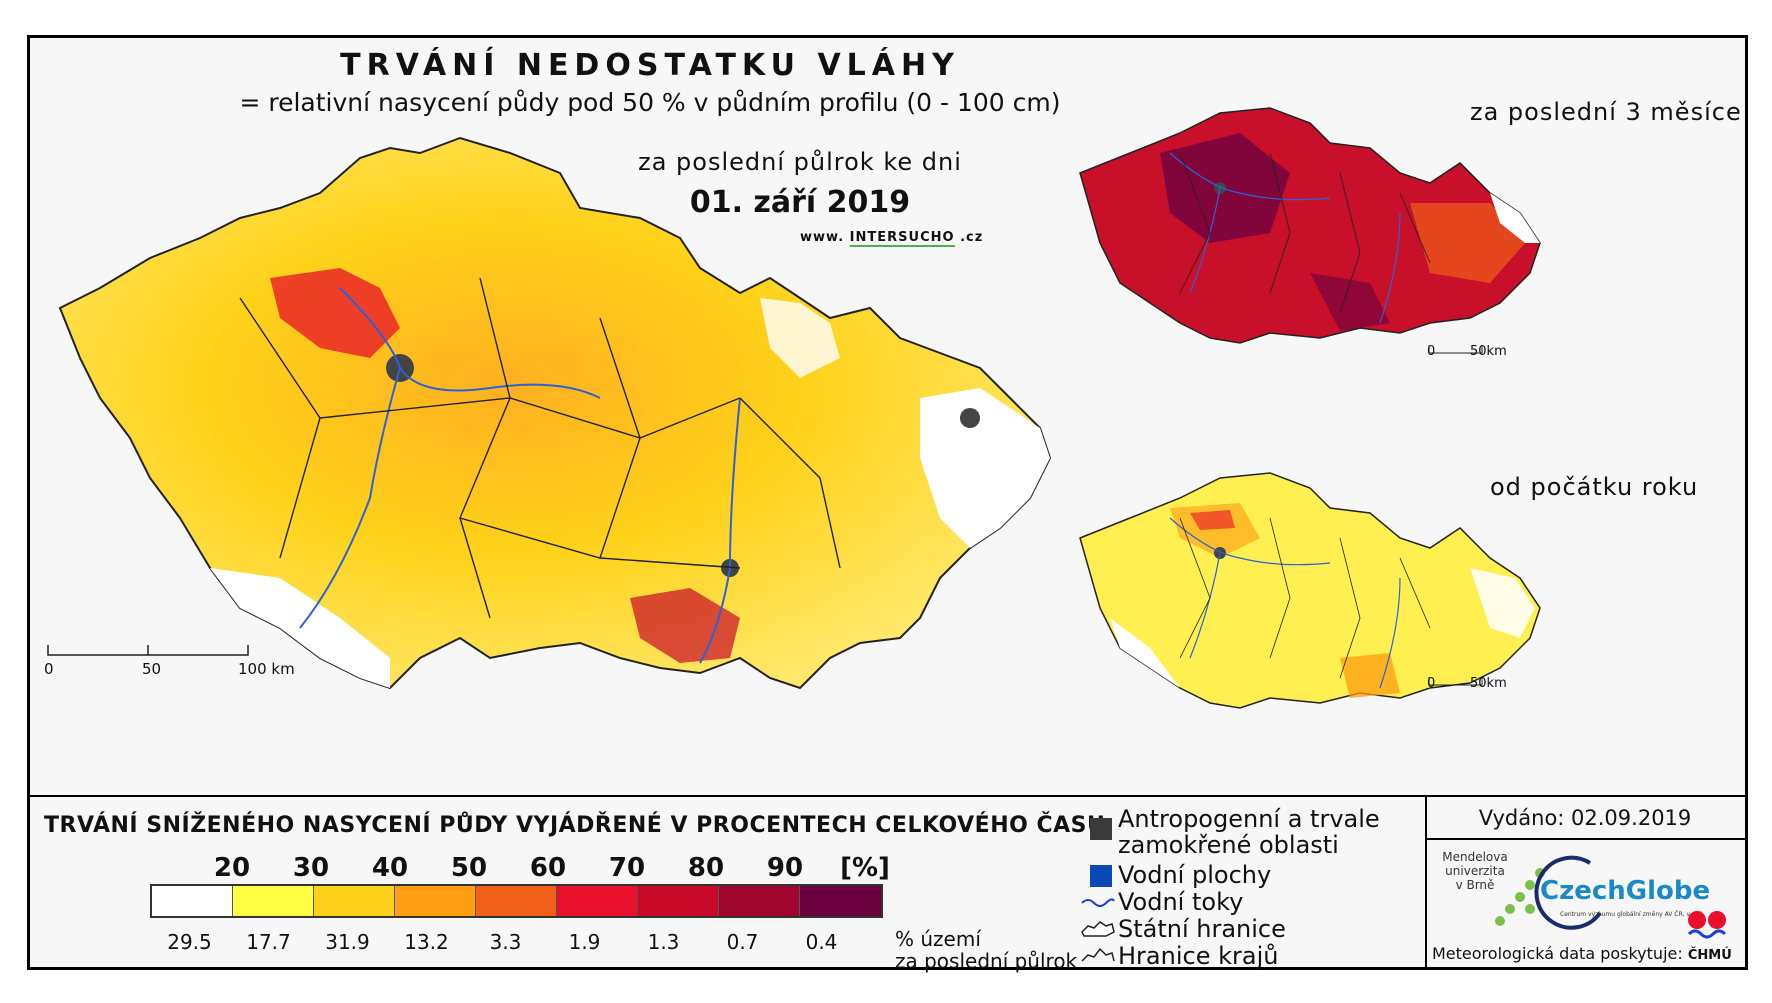  What do you see at coordinates (1568, 892) in the screenshot?
I see `czechglobe-swoosh-icon` at bounding box center [1568, 892].